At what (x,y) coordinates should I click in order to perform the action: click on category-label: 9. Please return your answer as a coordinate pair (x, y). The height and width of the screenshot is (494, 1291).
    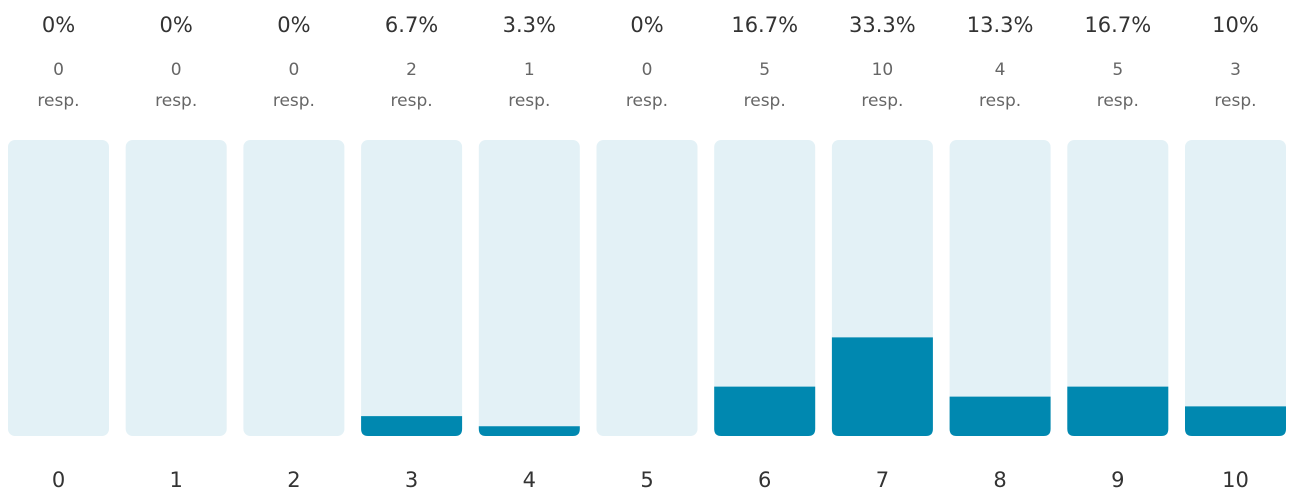
    Looking at the image, I should click on (1117, 480).